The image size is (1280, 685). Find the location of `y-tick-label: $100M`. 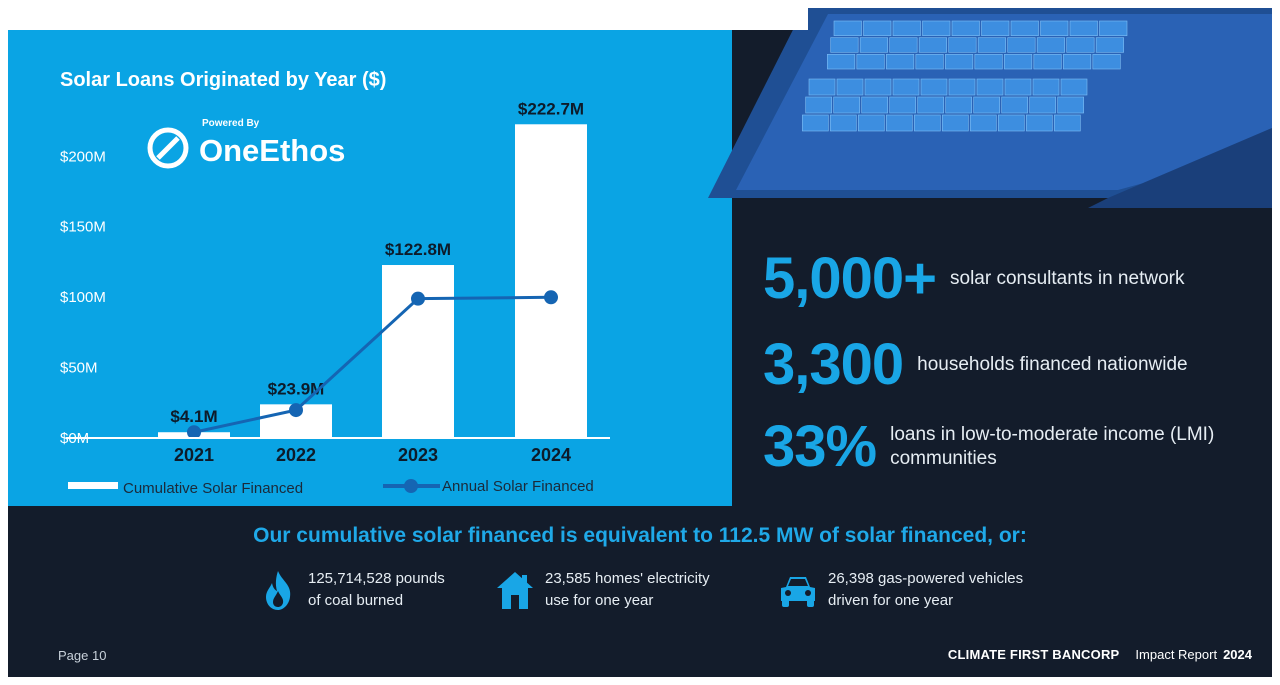

y-tick-label: $100M is located at coordinates (83, 297).